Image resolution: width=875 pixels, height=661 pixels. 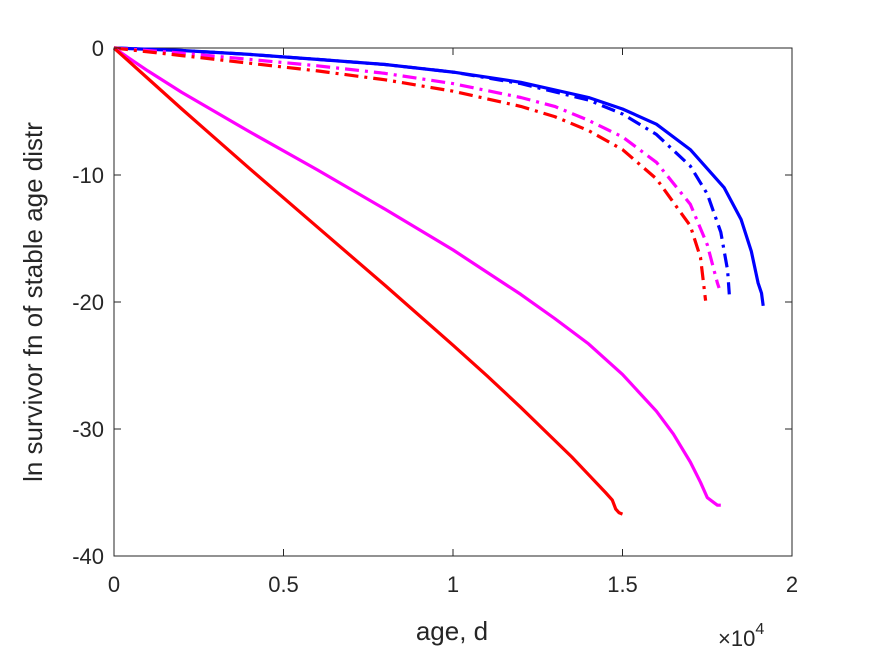 I want to click on x-tick-label: 2, so click(x=792, y=584).